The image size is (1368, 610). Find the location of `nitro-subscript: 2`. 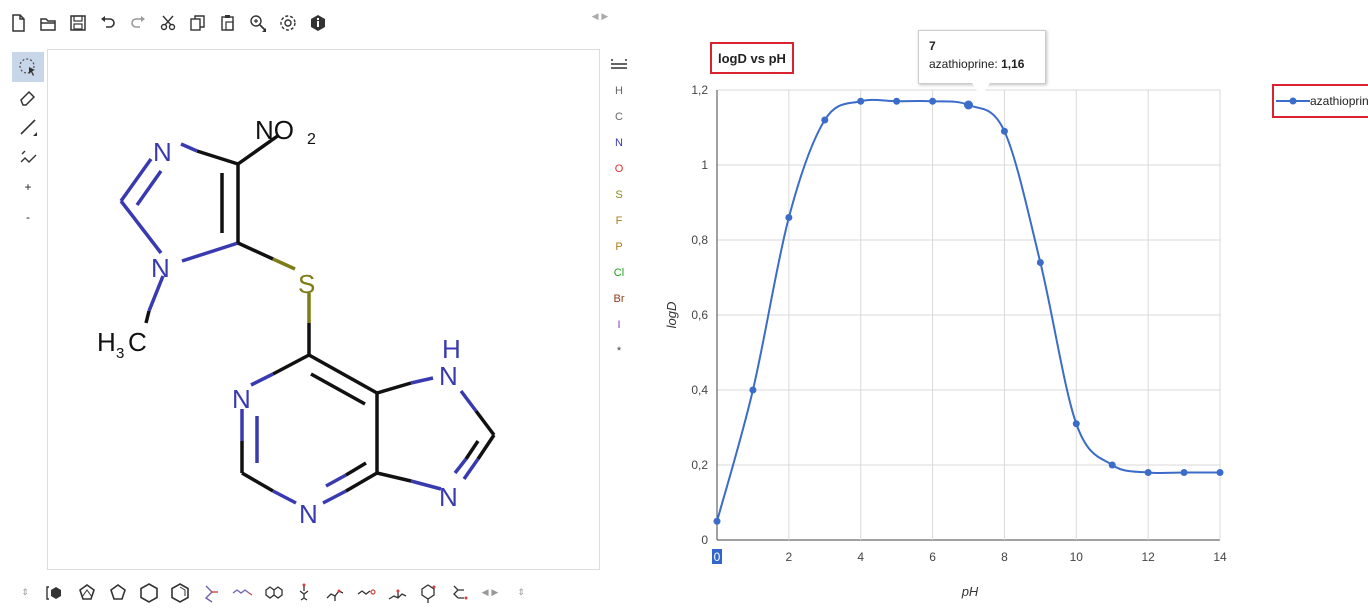

nitro-subscript: 2 is located at coordinates (311, 139).